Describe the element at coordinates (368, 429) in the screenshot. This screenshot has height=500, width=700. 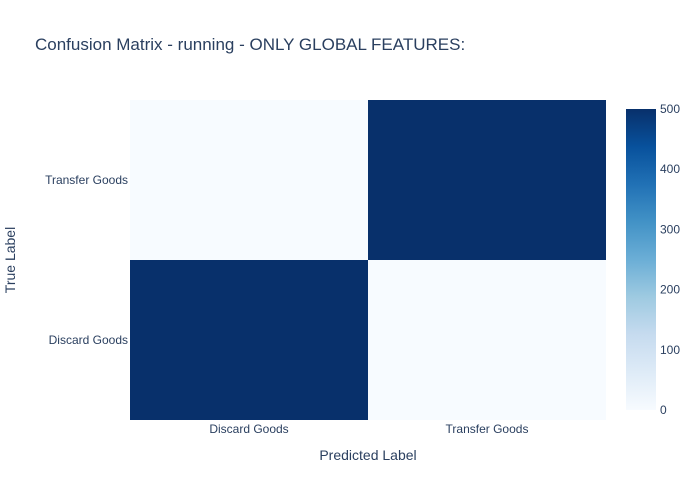
I see `x-axis-ticks: Discard Goods Transfer Goods` at that location.